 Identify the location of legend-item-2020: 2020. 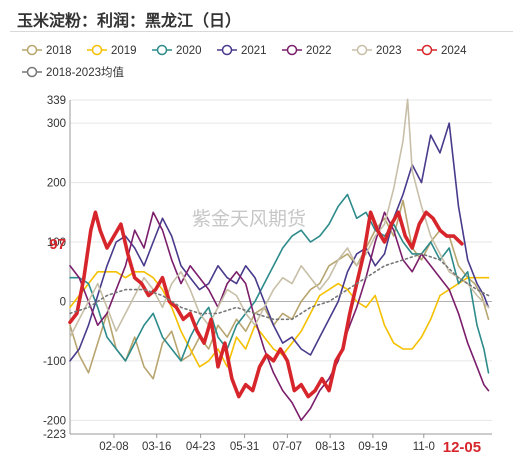
(177, 50).